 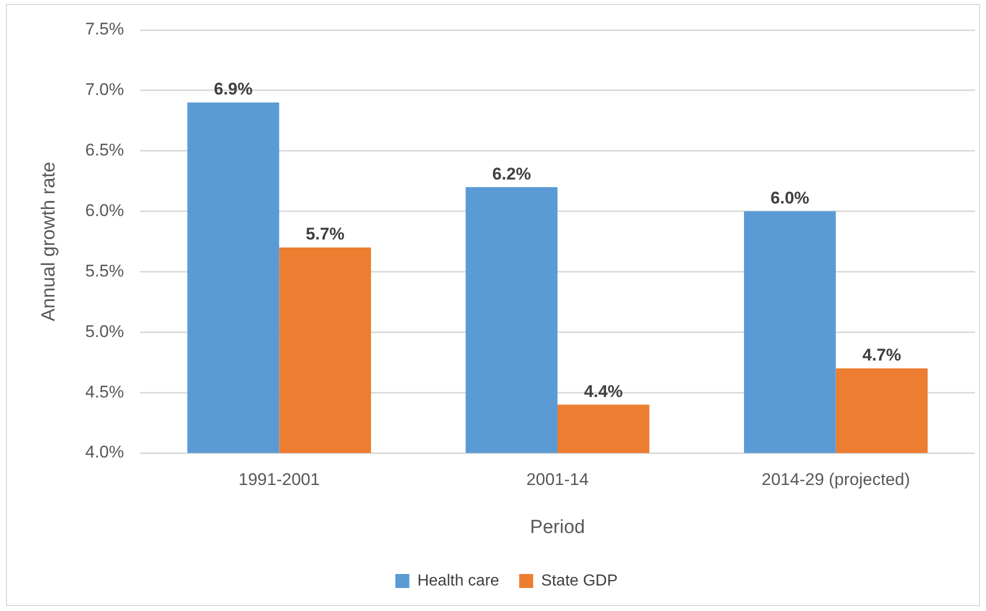 I want to click on data-label: 4.4%, so click(x=603, y=391).